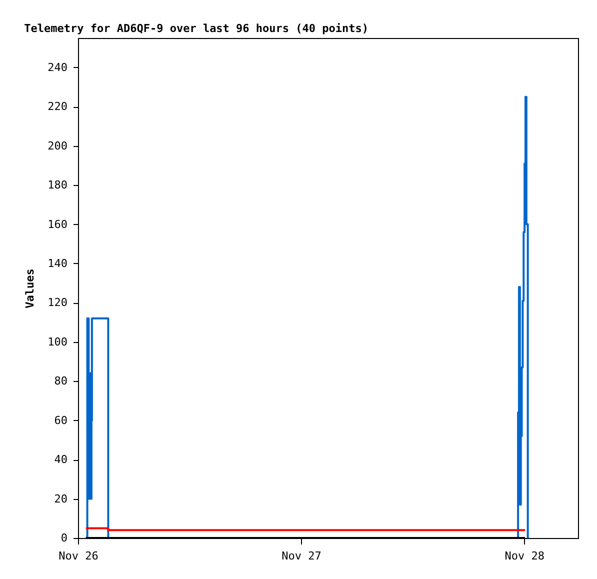 This screenshot has width=597, height=579. I want to click on chart-title: Telemetry for AD6QF-9 over last 96 hours (40 points), so click(196, 28).